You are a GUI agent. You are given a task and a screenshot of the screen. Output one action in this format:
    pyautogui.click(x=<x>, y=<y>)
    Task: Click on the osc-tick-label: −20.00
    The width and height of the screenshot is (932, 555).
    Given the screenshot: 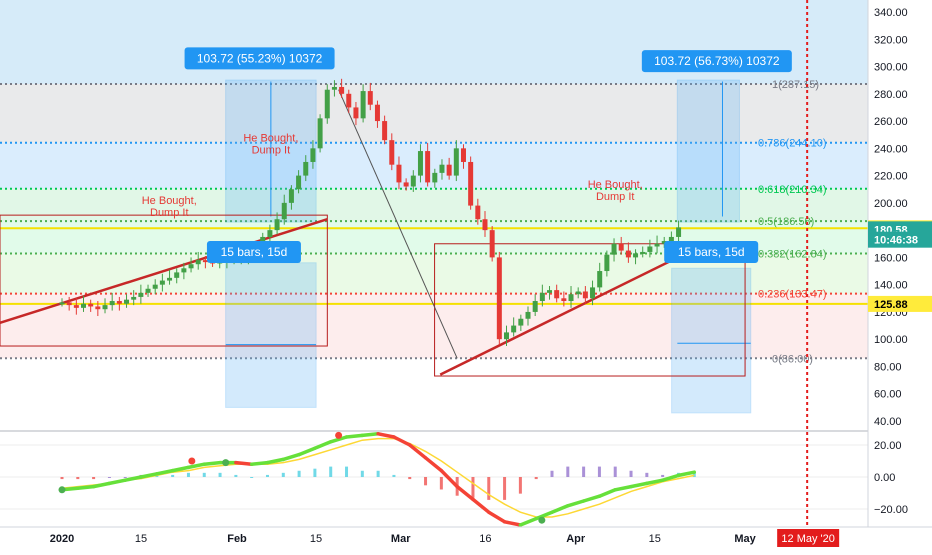 What is the action you would take?
    pyautogui.click(x=891, y=510)
    